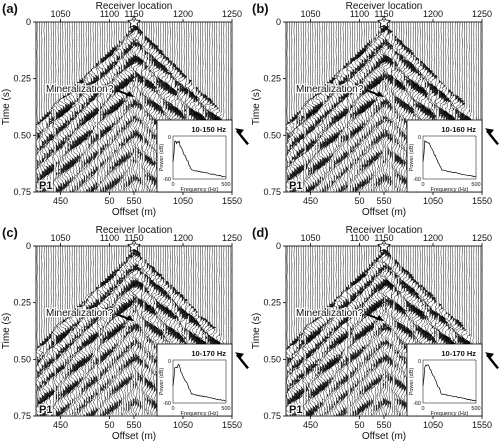 Image resolution: width=500 pixels, height=448 pixels. What do you see at coordinates (458, 353) in the screenshot?
I see `filter-band-label: 10-170 Hz` at bounding box center [458, 353].